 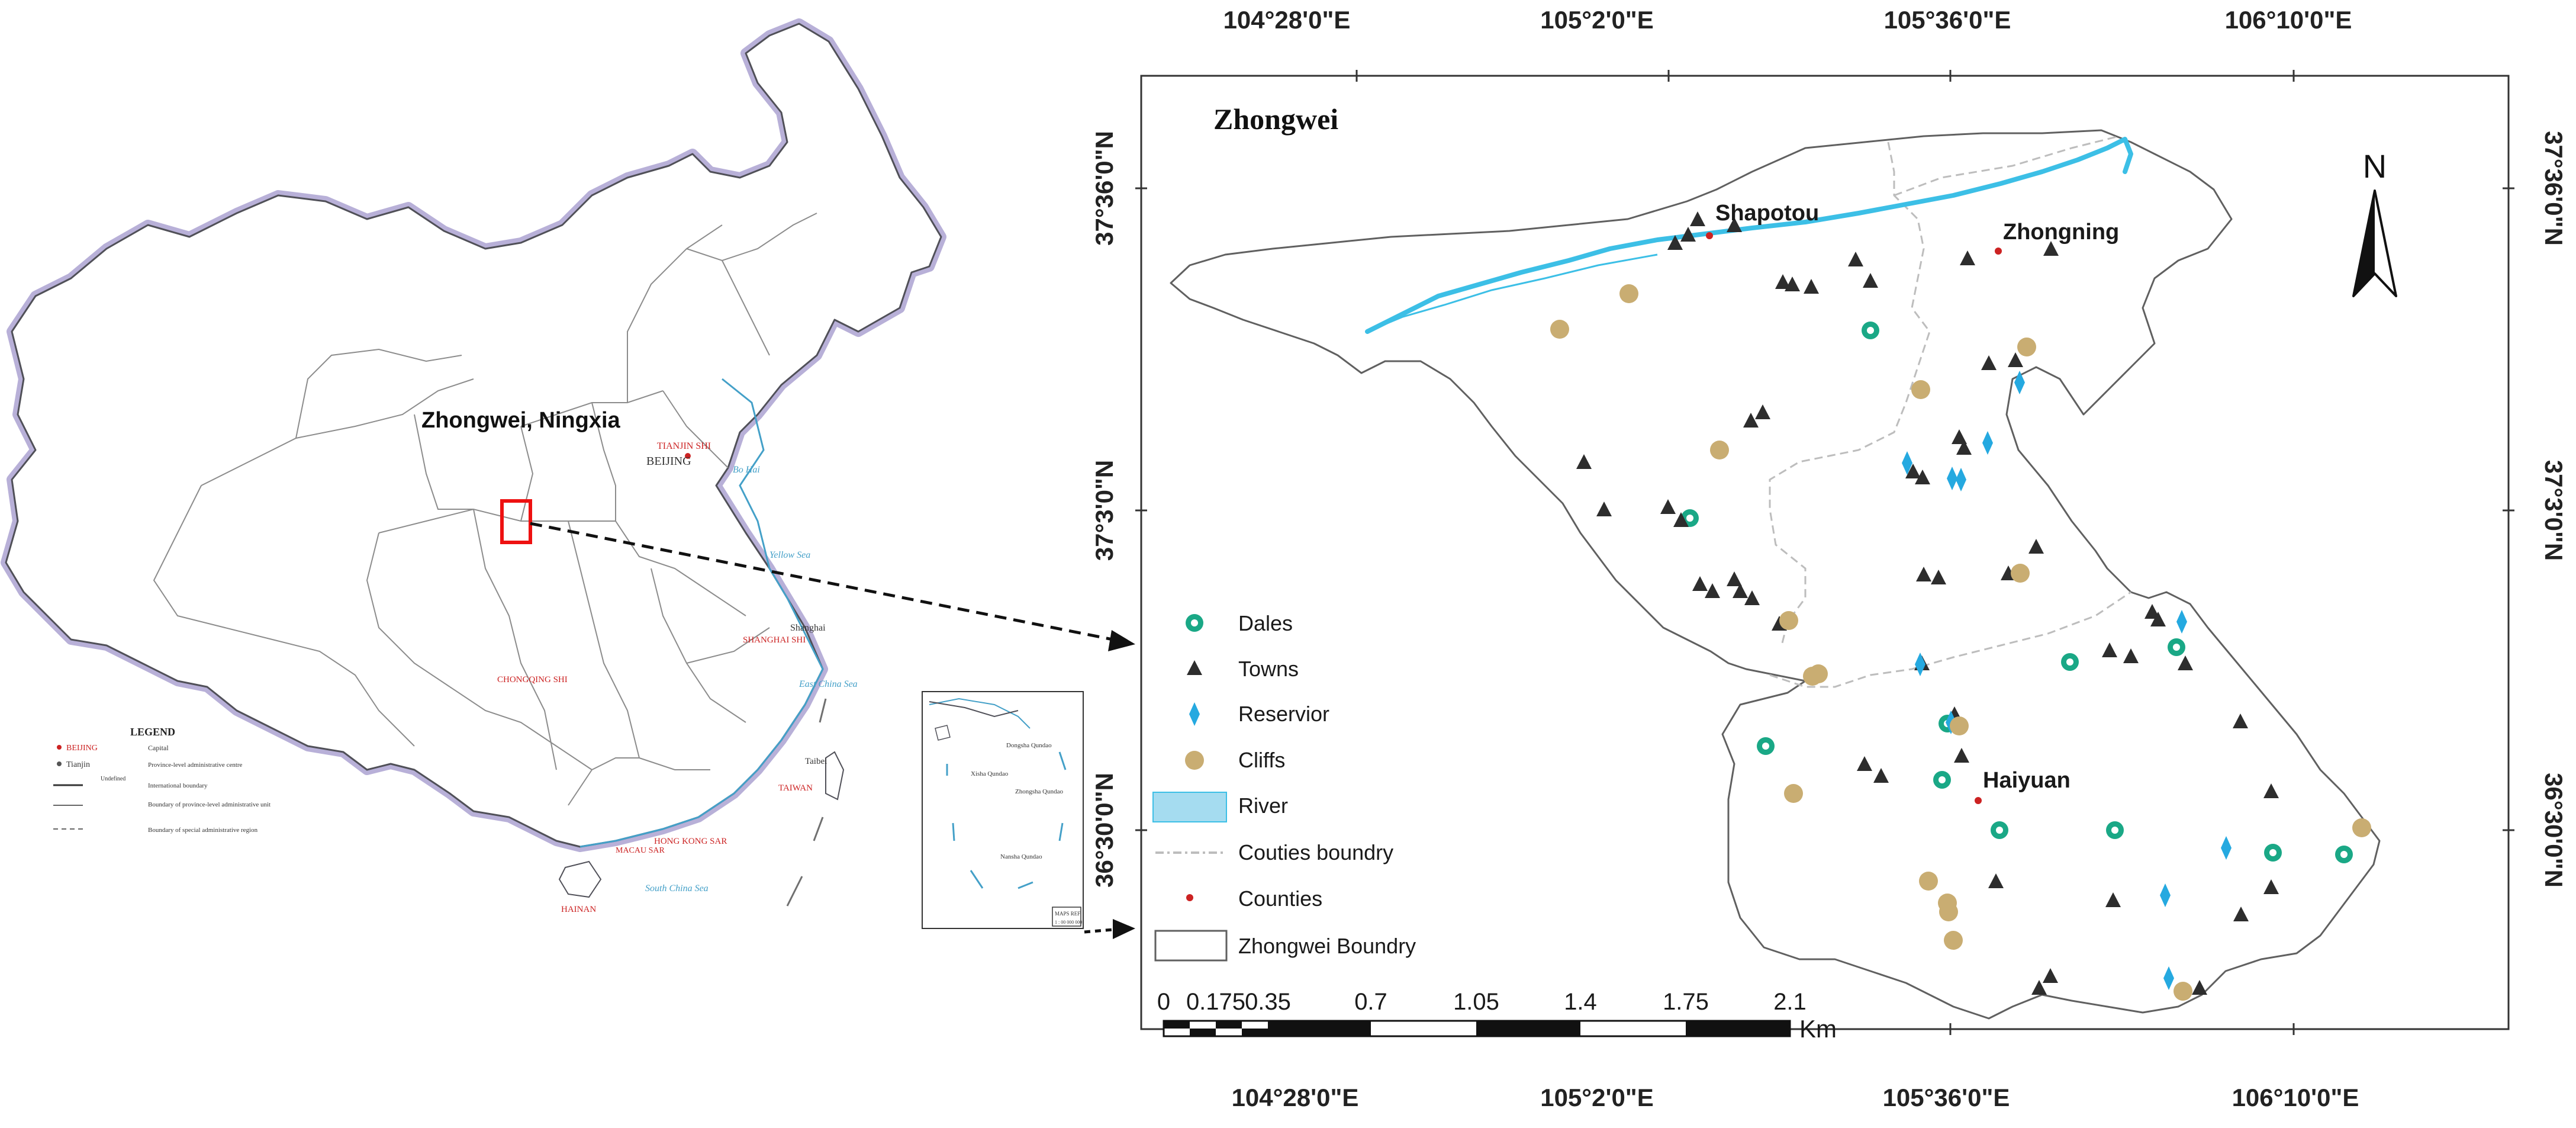 I want to click on inset-nansha: Nansha Qundao, so click(x=1021, y=856).